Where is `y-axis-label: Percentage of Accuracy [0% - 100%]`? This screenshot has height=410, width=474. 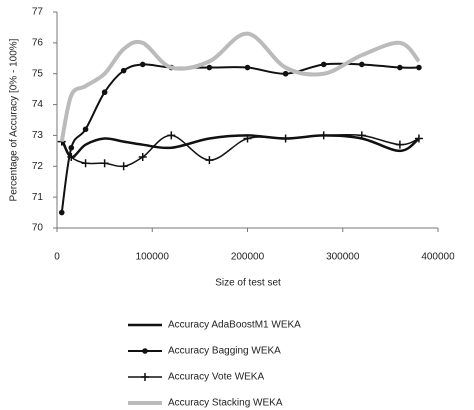
y-axis-label: Percentage of Accuracy [0% - 100%] is located at coordinates (14, 119).